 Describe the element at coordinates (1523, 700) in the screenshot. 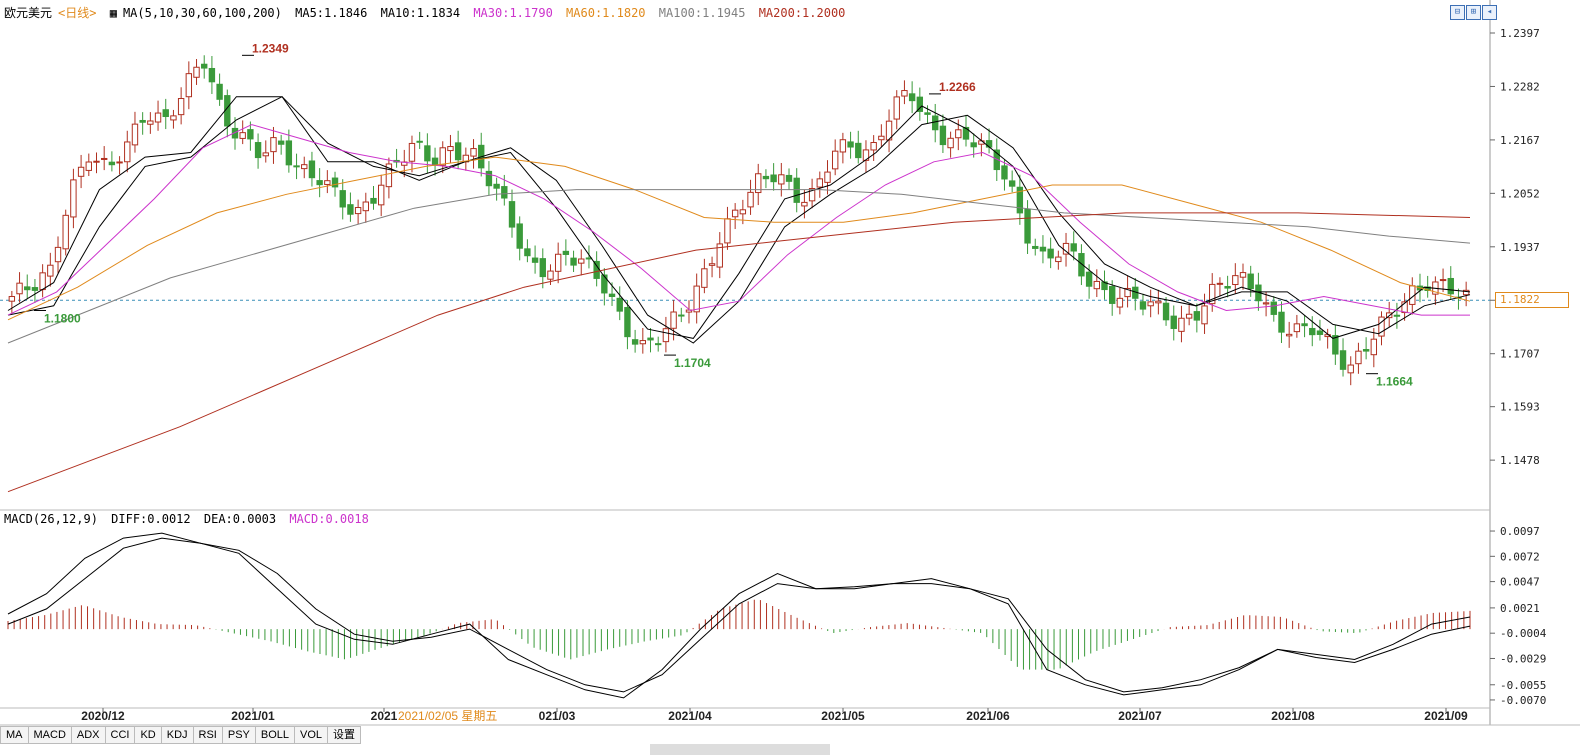

I see `macd-tick-label: -0.0070` at that location.